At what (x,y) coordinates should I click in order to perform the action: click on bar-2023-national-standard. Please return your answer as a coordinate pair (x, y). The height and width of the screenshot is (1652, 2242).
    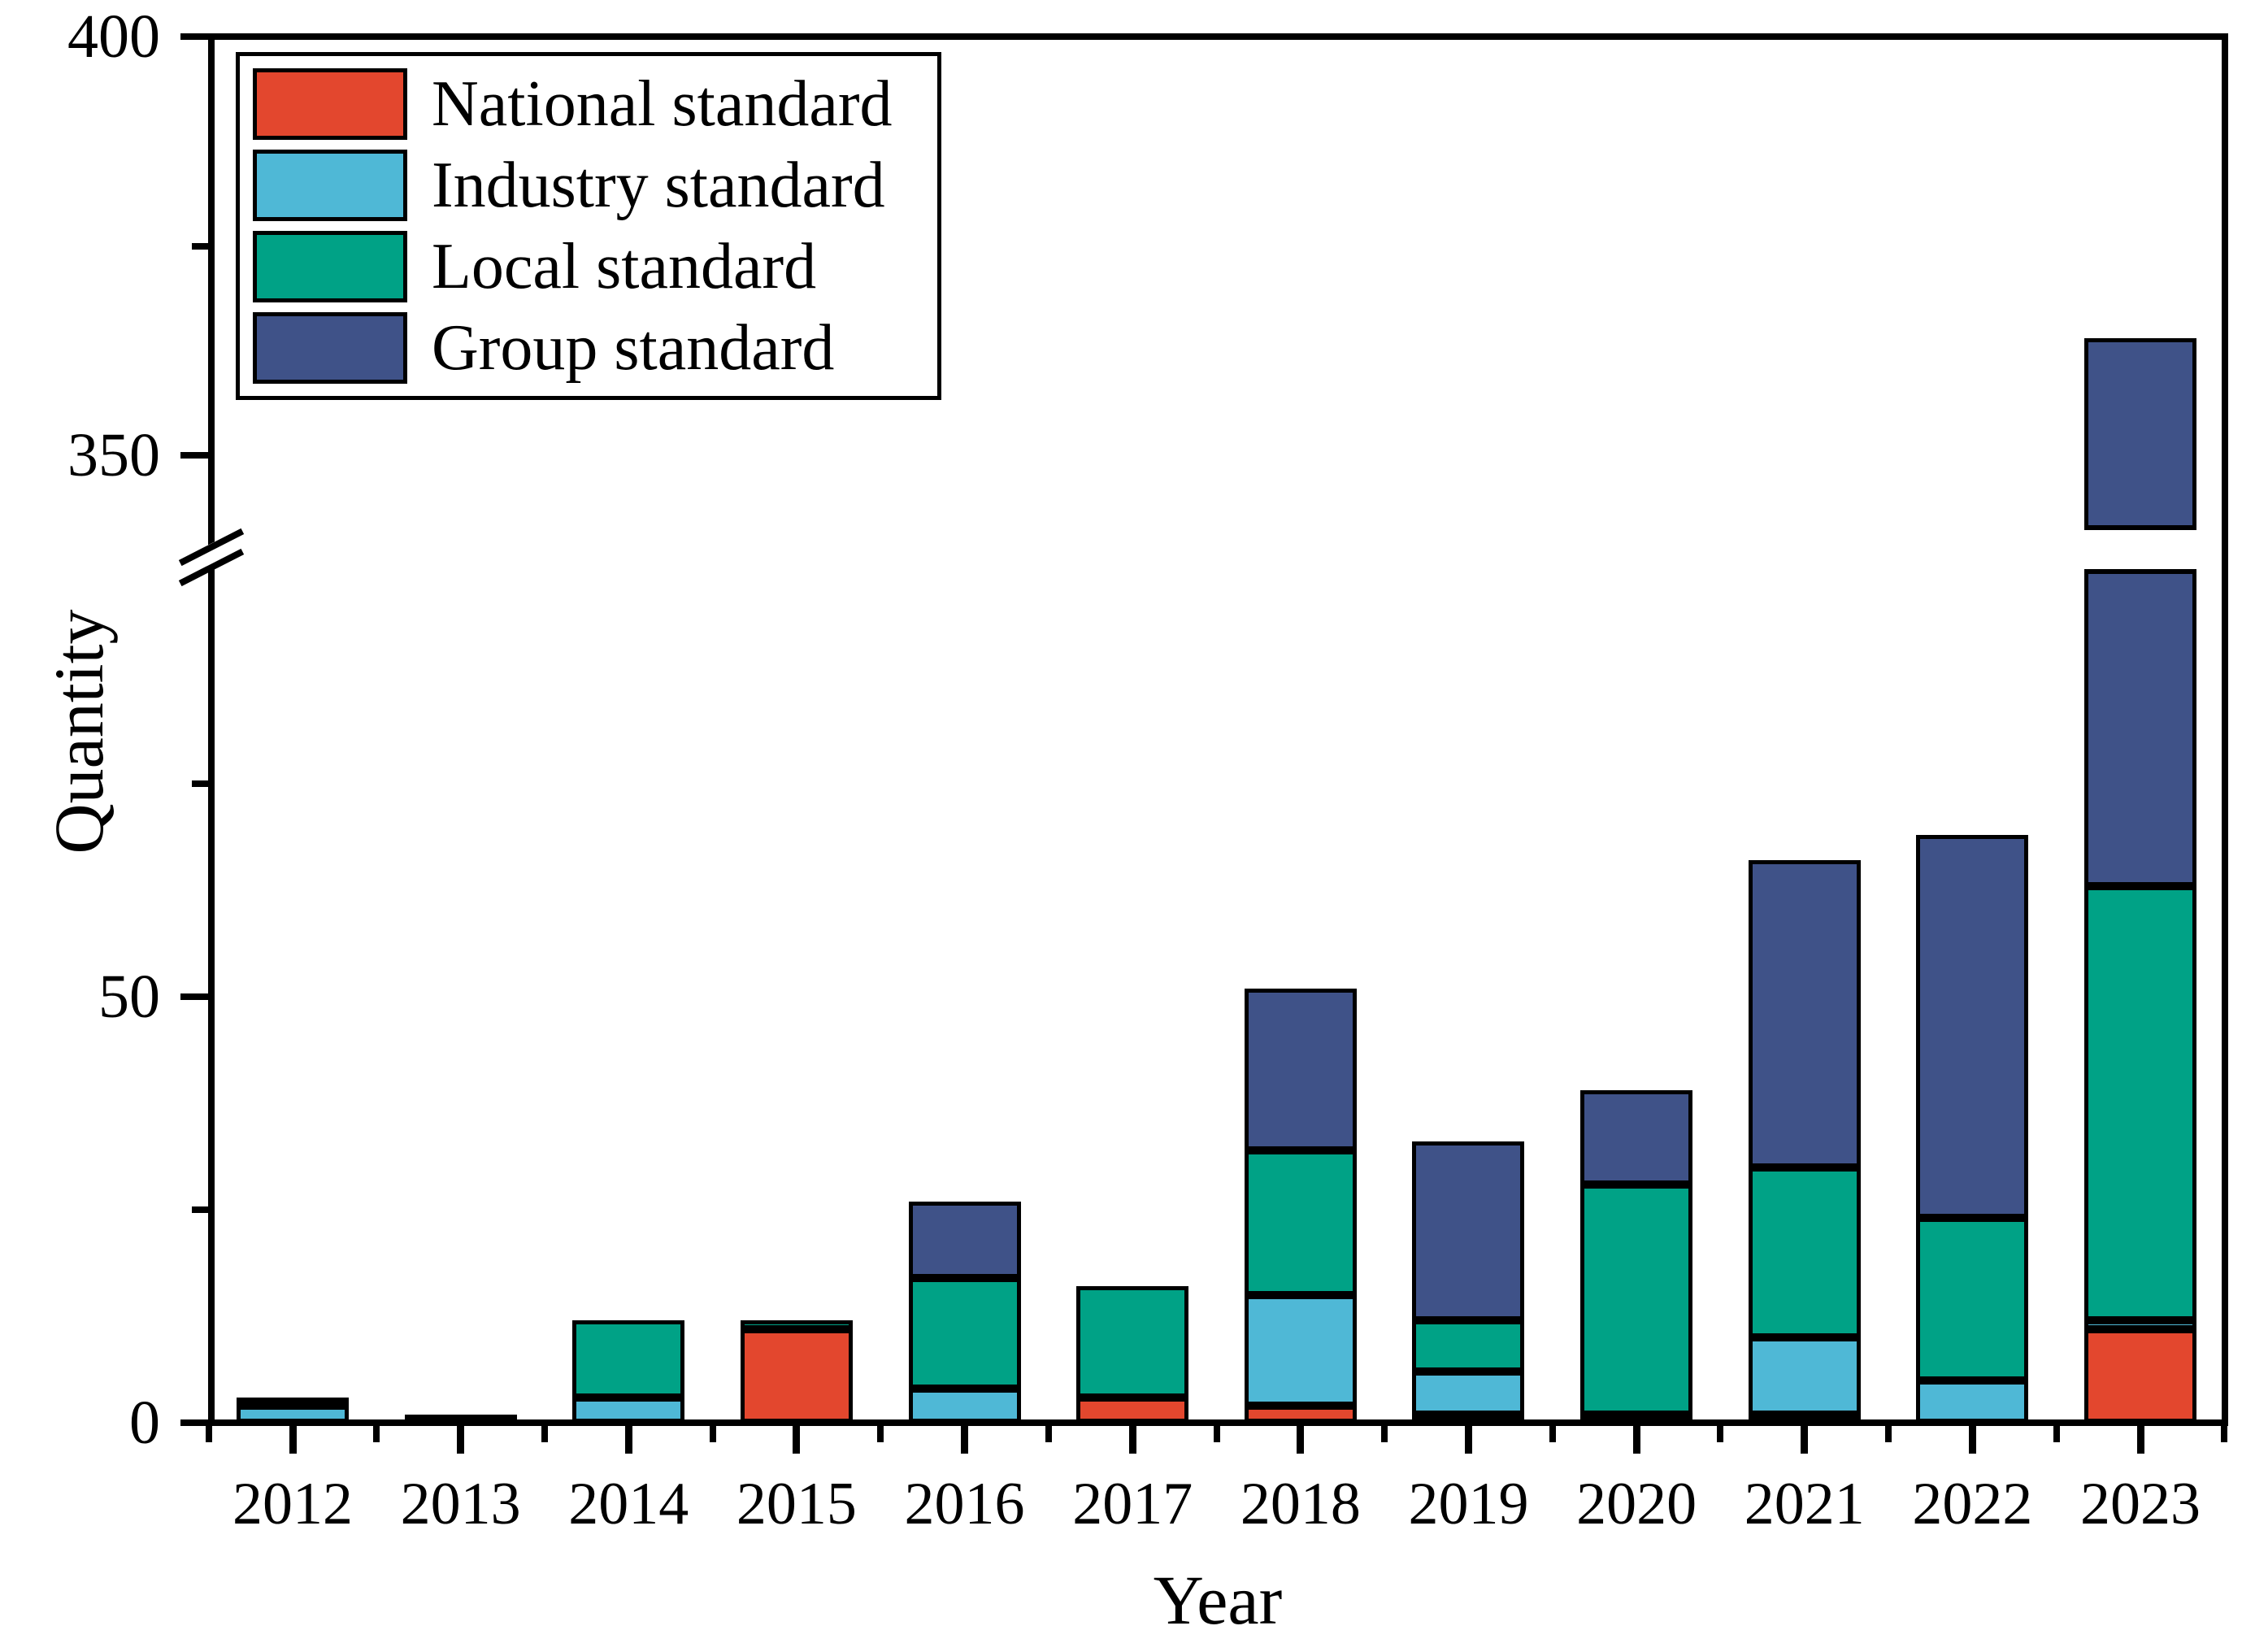
    Looking at the image, I should click on (2140, 1375).